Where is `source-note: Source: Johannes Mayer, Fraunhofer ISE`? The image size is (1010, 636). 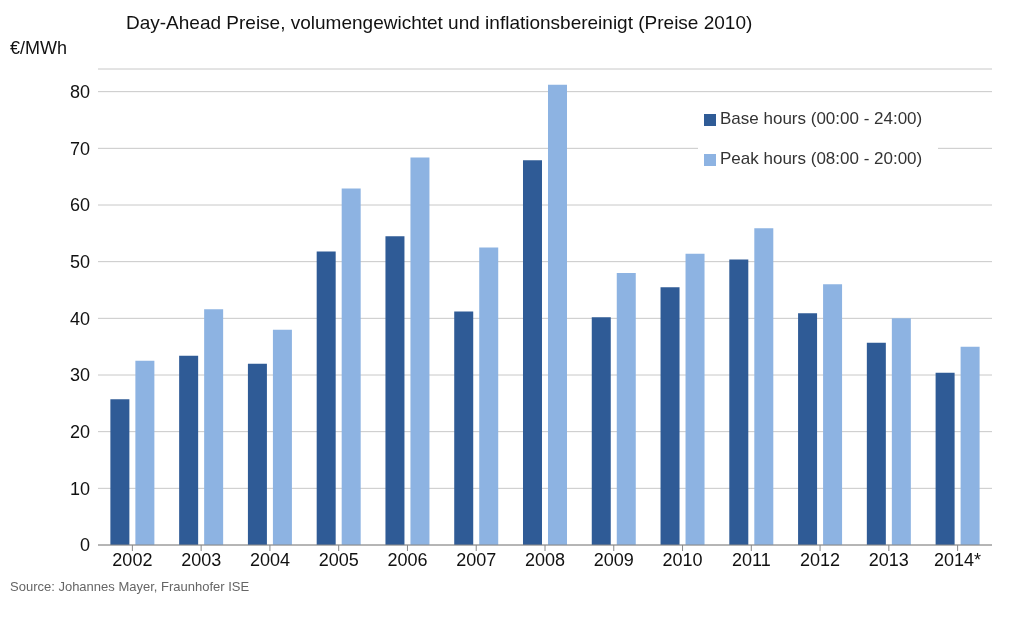
source-note: Source: Johannes Mayer, Fraunhofer ISE is located at coordinates (130, 586).